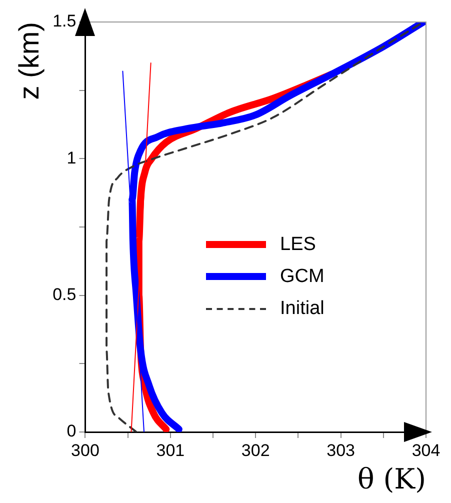 The width and height of the screenshot is (451, 503). What do you see at coordinates (29, 61) in the screenshot?
I see `y-axis-title: z (km)` at bounding box center [29, 61].